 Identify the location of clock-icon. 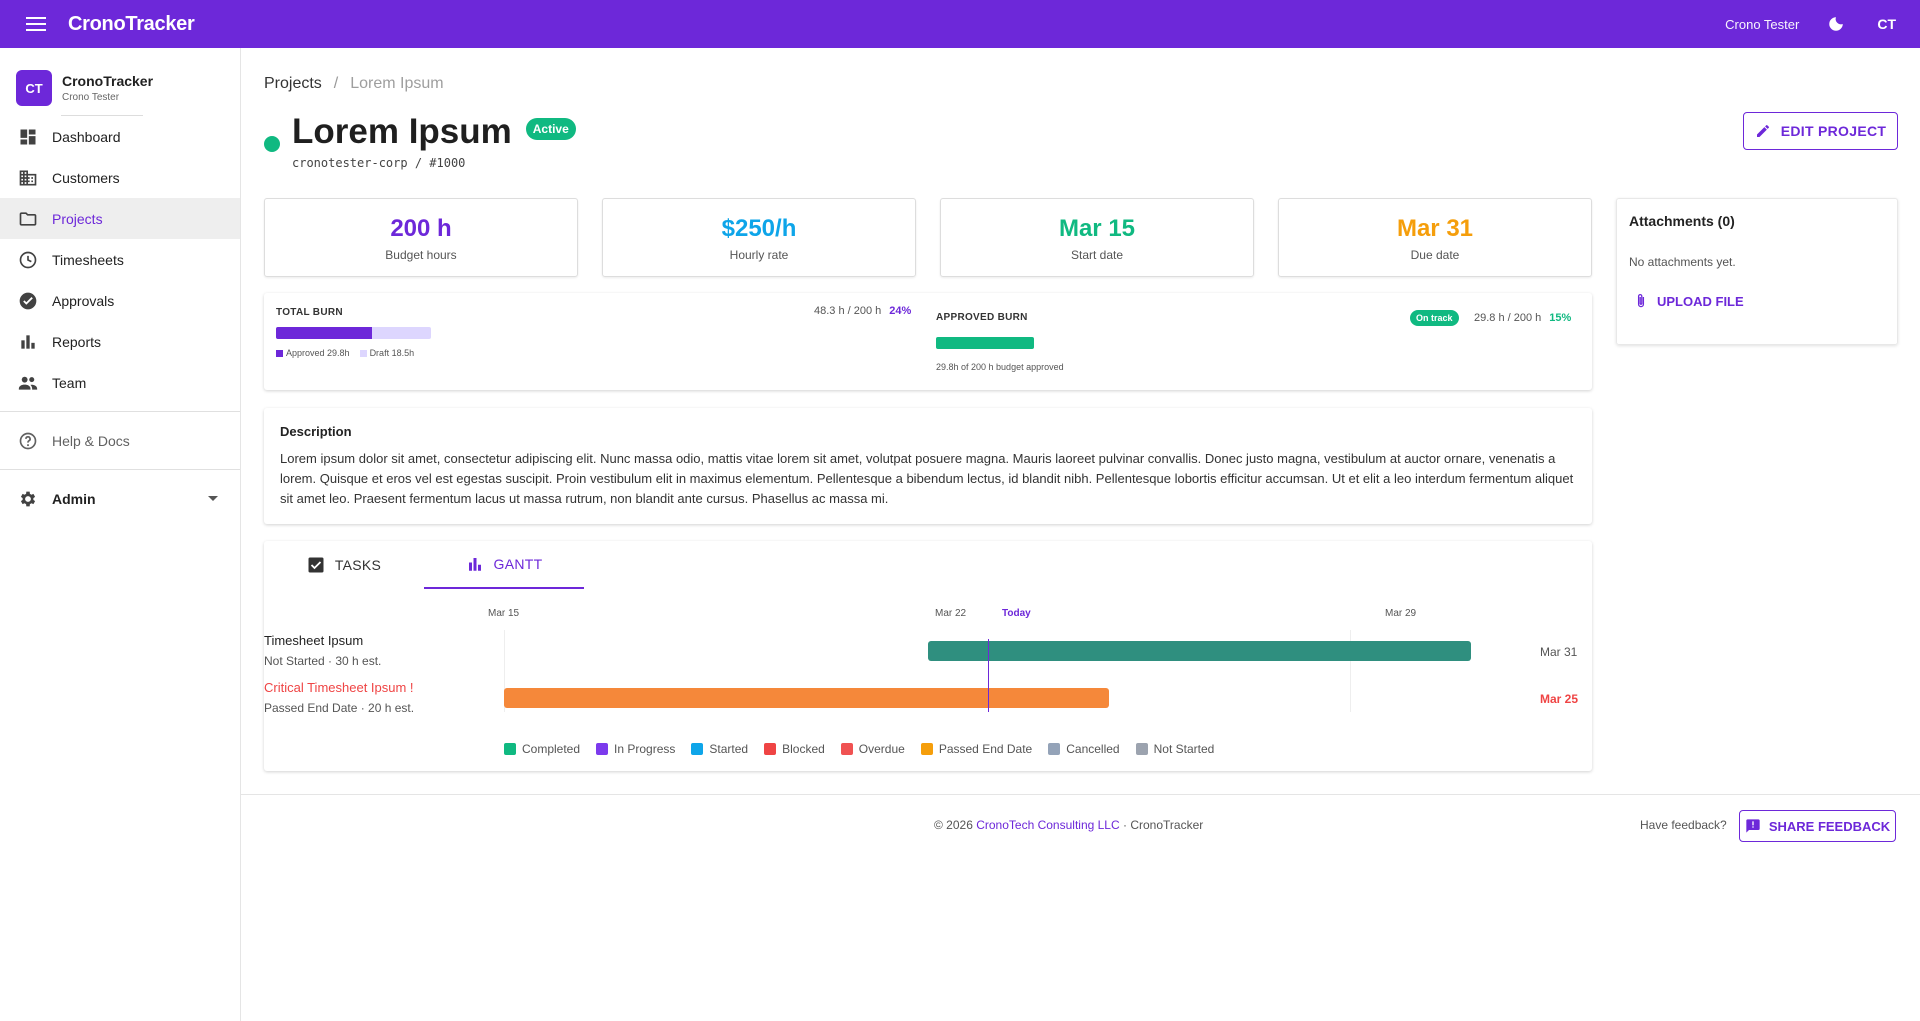
(28, 260).